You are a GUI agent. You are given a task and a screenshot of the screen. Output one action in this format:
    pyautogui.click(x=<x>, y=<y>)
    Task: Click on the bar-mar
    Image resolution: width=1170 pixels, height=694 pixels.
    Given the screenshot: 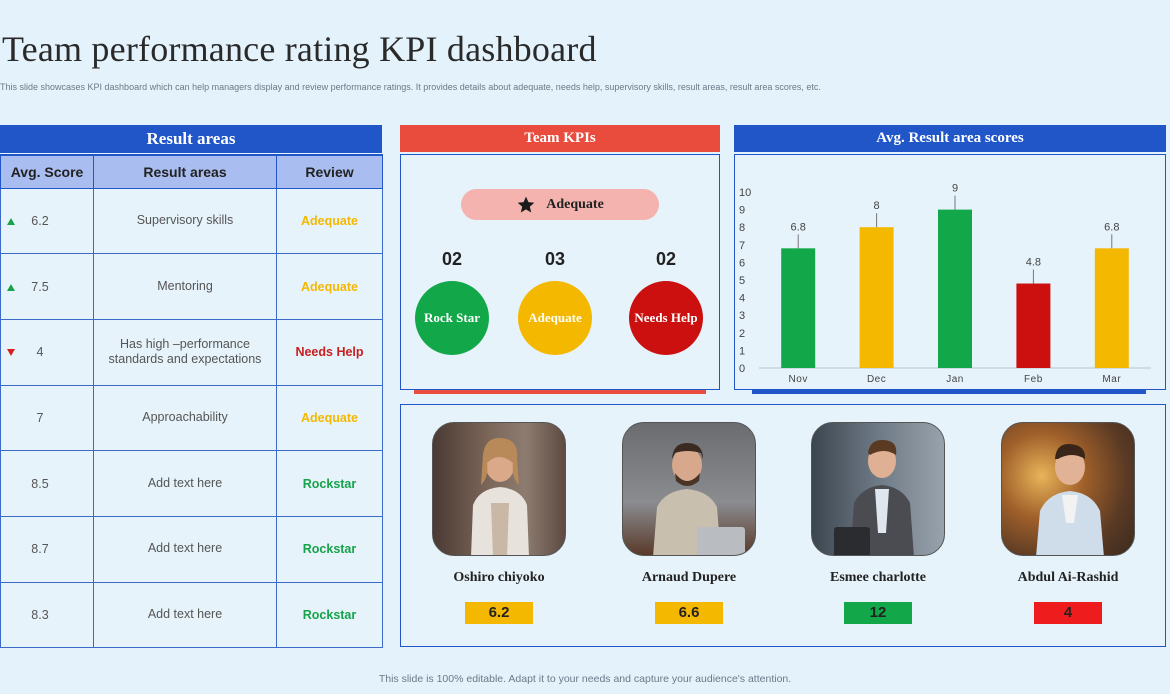 What is the action you would take?
    pyautogui.click(x=1111, y=308)
    